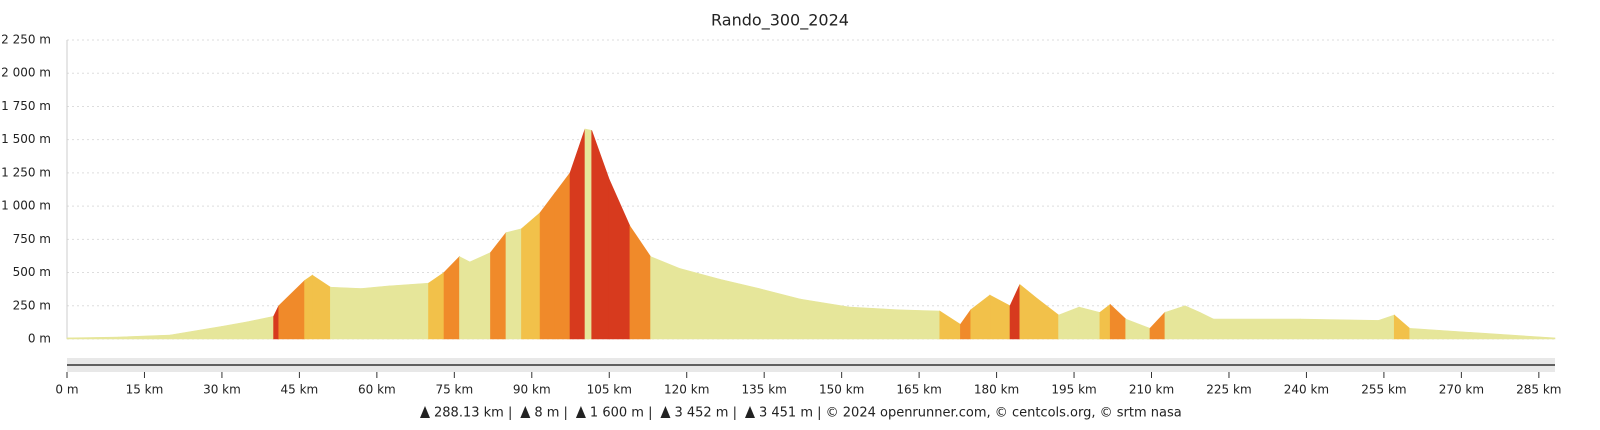 This screenshot has width=1600, height=430. Describe the element at coordinates (473, 413) in the screenshot. I see `stat-text: 288.13 km |` at that location.